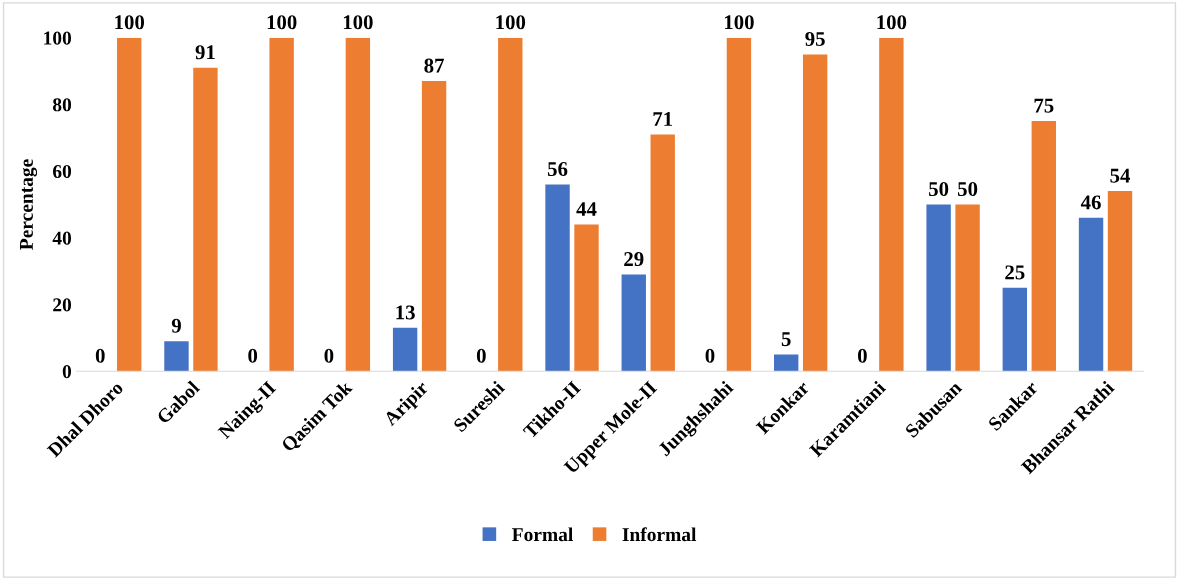  Describe the element at coordinates (557, 169) in the screenshot. I see `data-label: 56` at that location.